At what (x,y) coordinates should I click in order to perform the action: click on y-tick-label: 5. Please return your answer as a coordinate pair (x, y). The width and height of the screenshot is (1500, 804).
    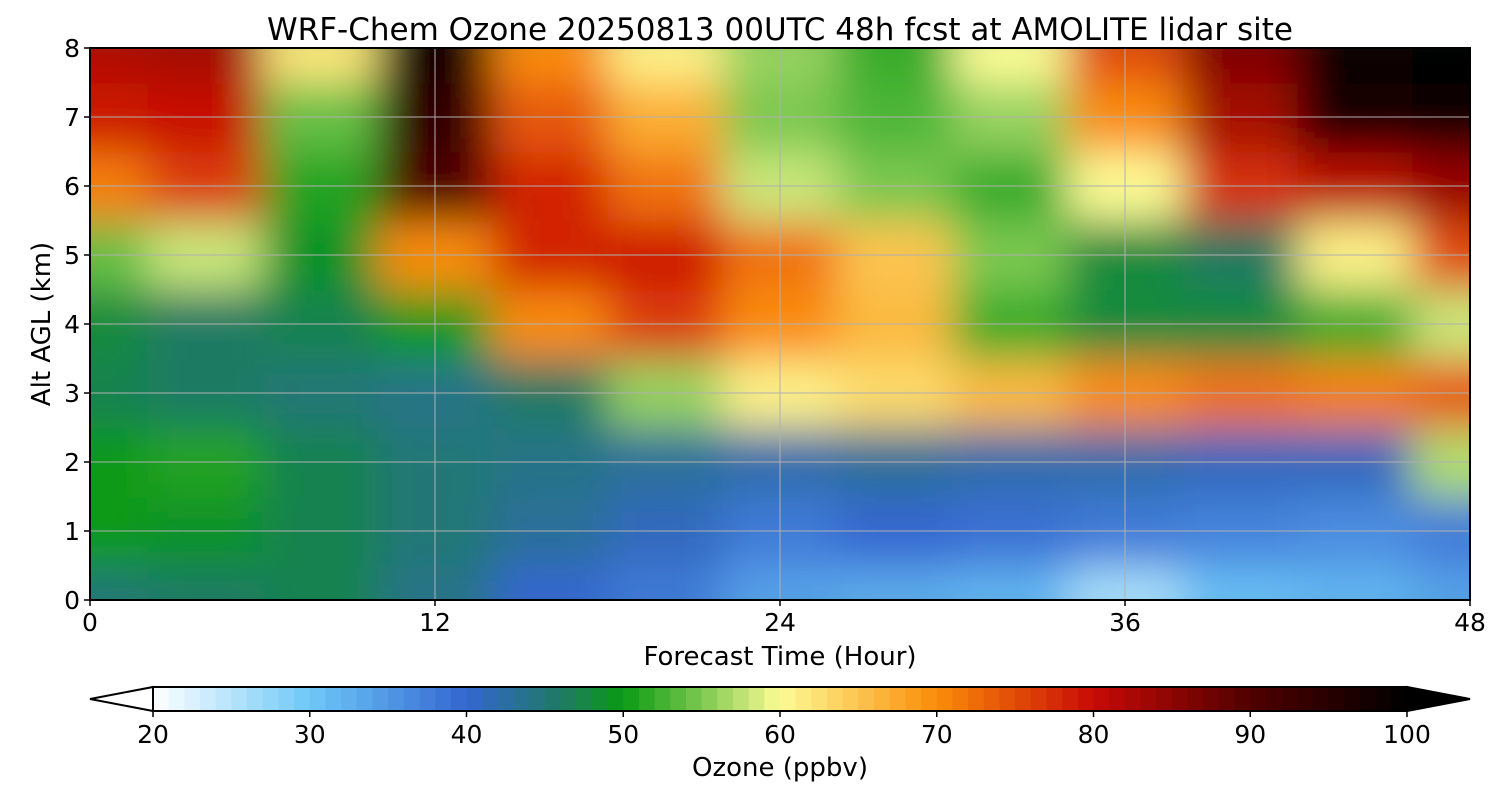
    Looking at the image, I should click on (72, 255).